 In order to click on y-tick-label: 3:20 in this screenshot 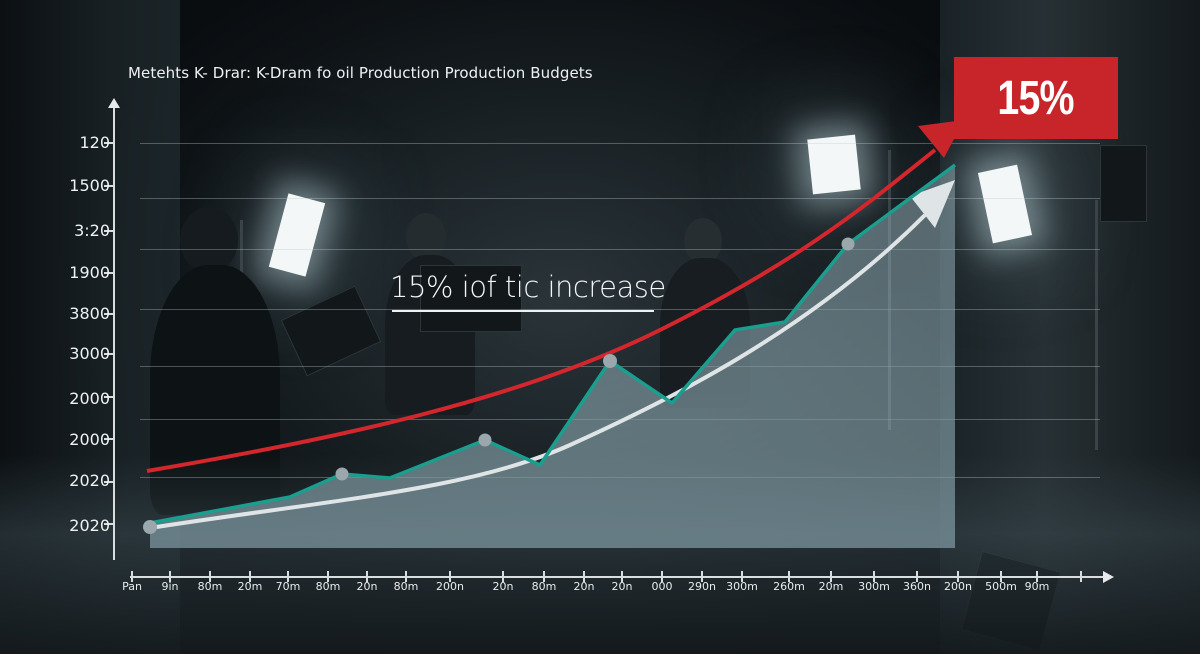, I will do `click(92, 230)`.